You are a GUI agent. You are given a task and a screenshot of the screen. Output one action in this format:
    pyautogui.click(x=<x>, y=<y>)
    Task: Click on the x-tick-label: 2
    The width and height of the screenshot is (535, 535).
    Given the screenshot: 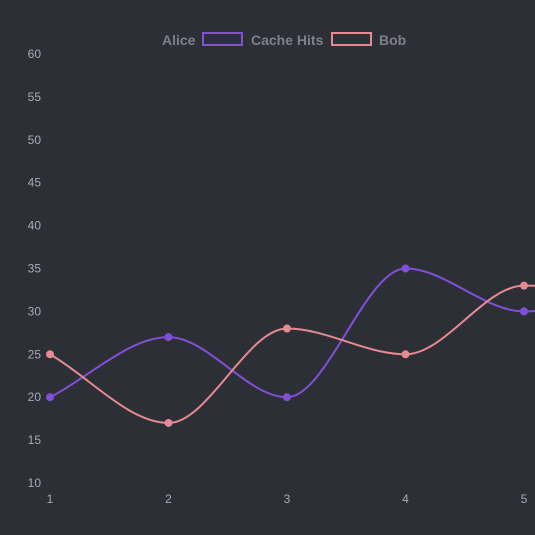 What is the action you would take?
    pyautogui.click(x=168, y=499)
    